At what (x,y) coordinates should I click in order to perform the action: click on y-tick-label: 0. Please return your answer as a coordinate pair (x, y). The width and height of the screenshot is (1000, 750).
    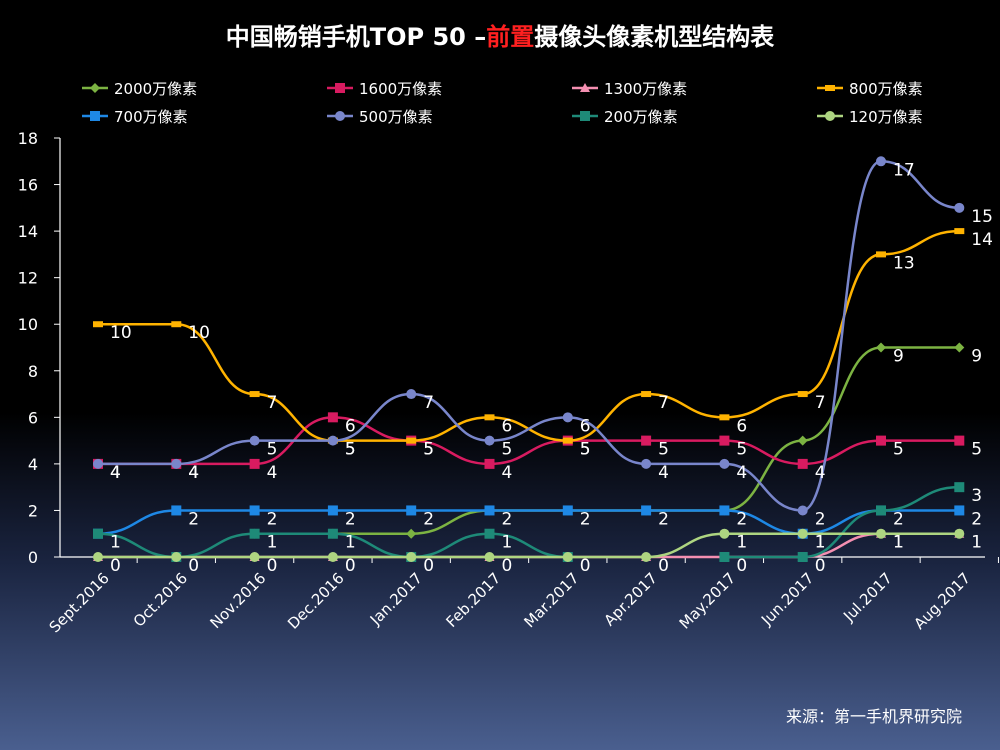
    Looking at the image, I should click on (33, 557).